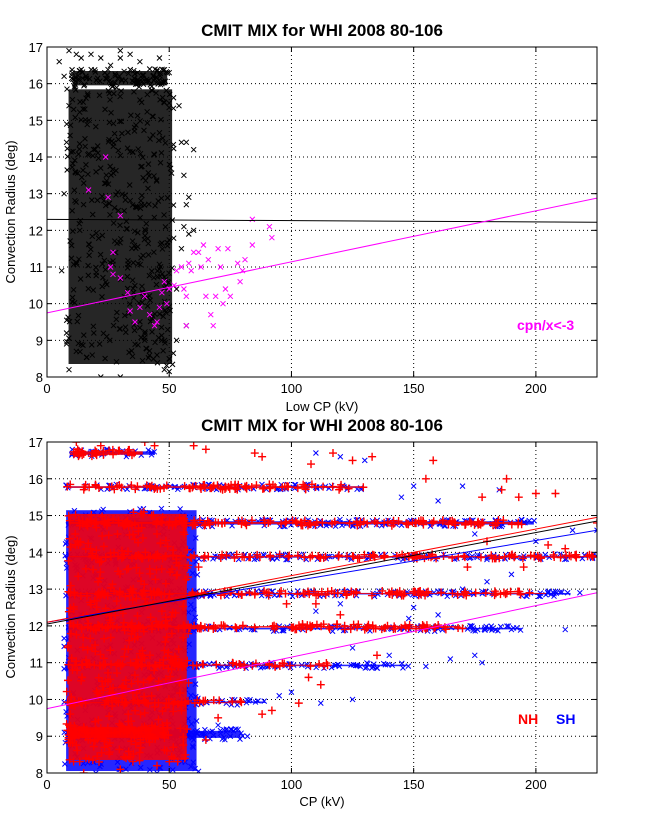 Image resolution: width=647 pixels, height=822 pixels. I want to click on fit-line, so click(322, 572).